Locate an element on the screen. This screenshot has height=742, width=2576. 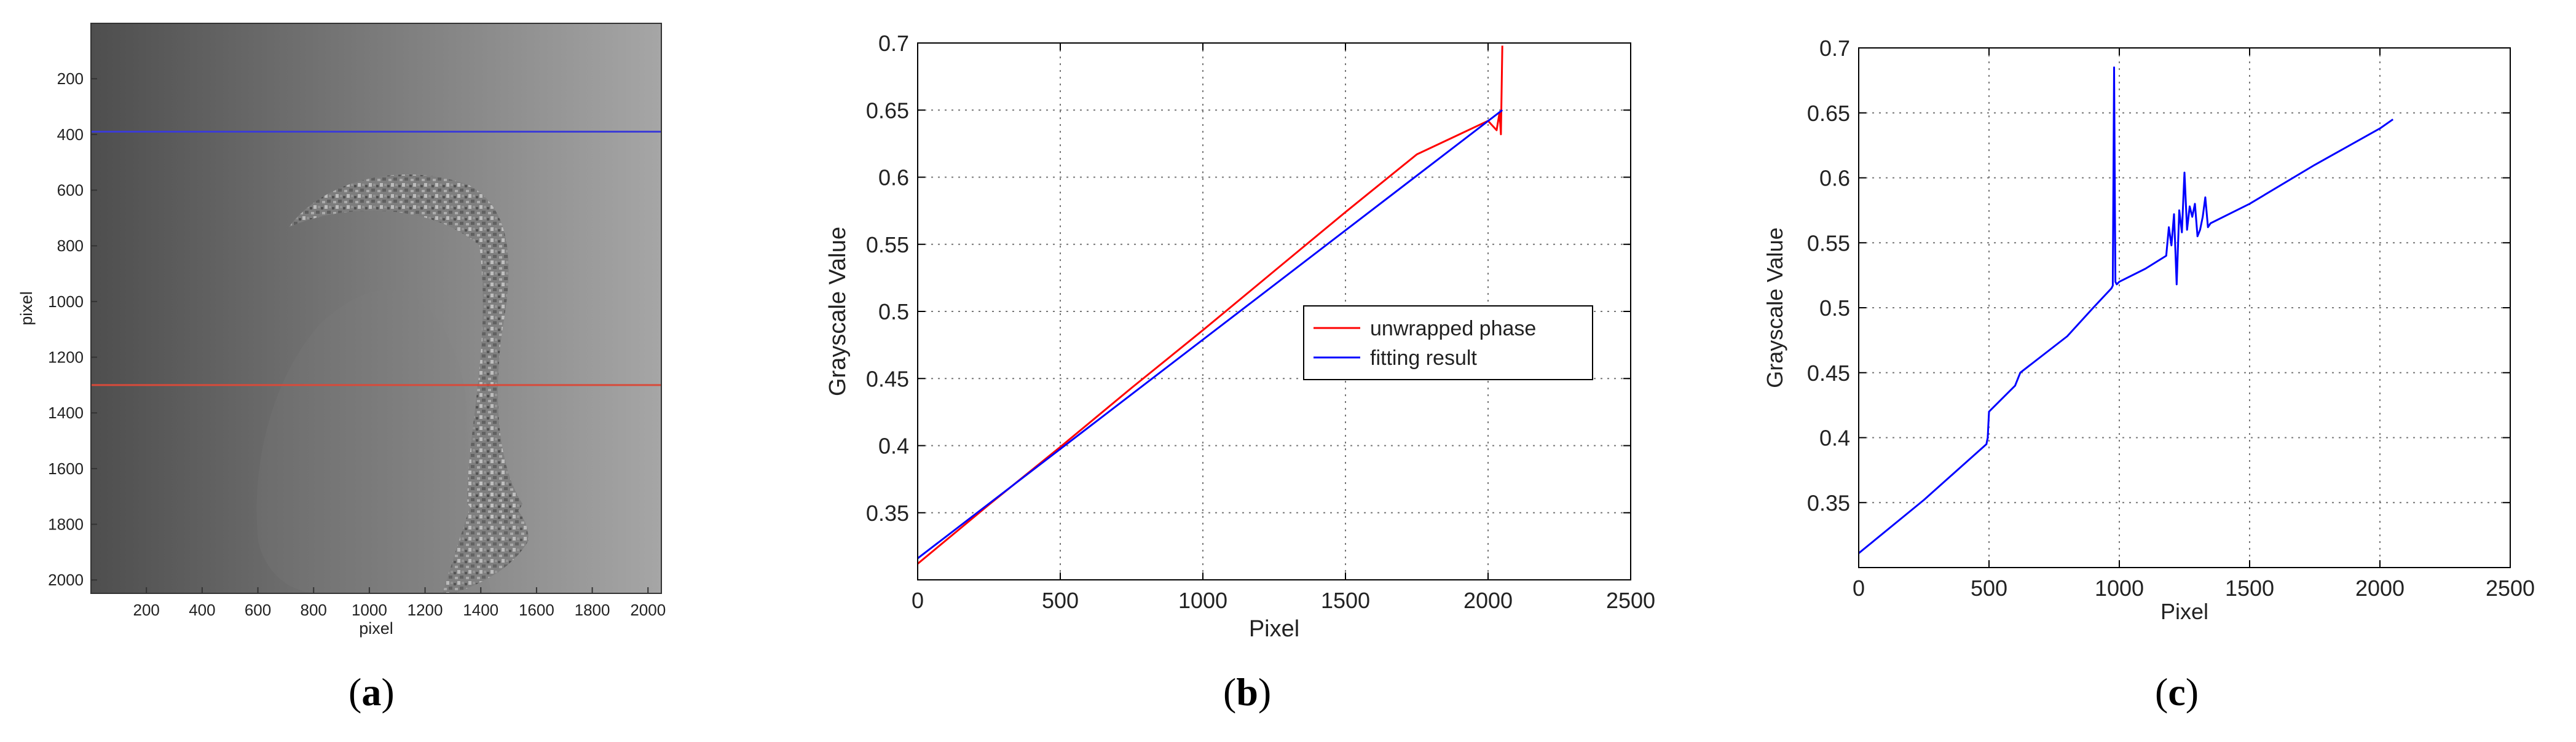
x-tick-label: 1800 is located at coordinates (593, 610).